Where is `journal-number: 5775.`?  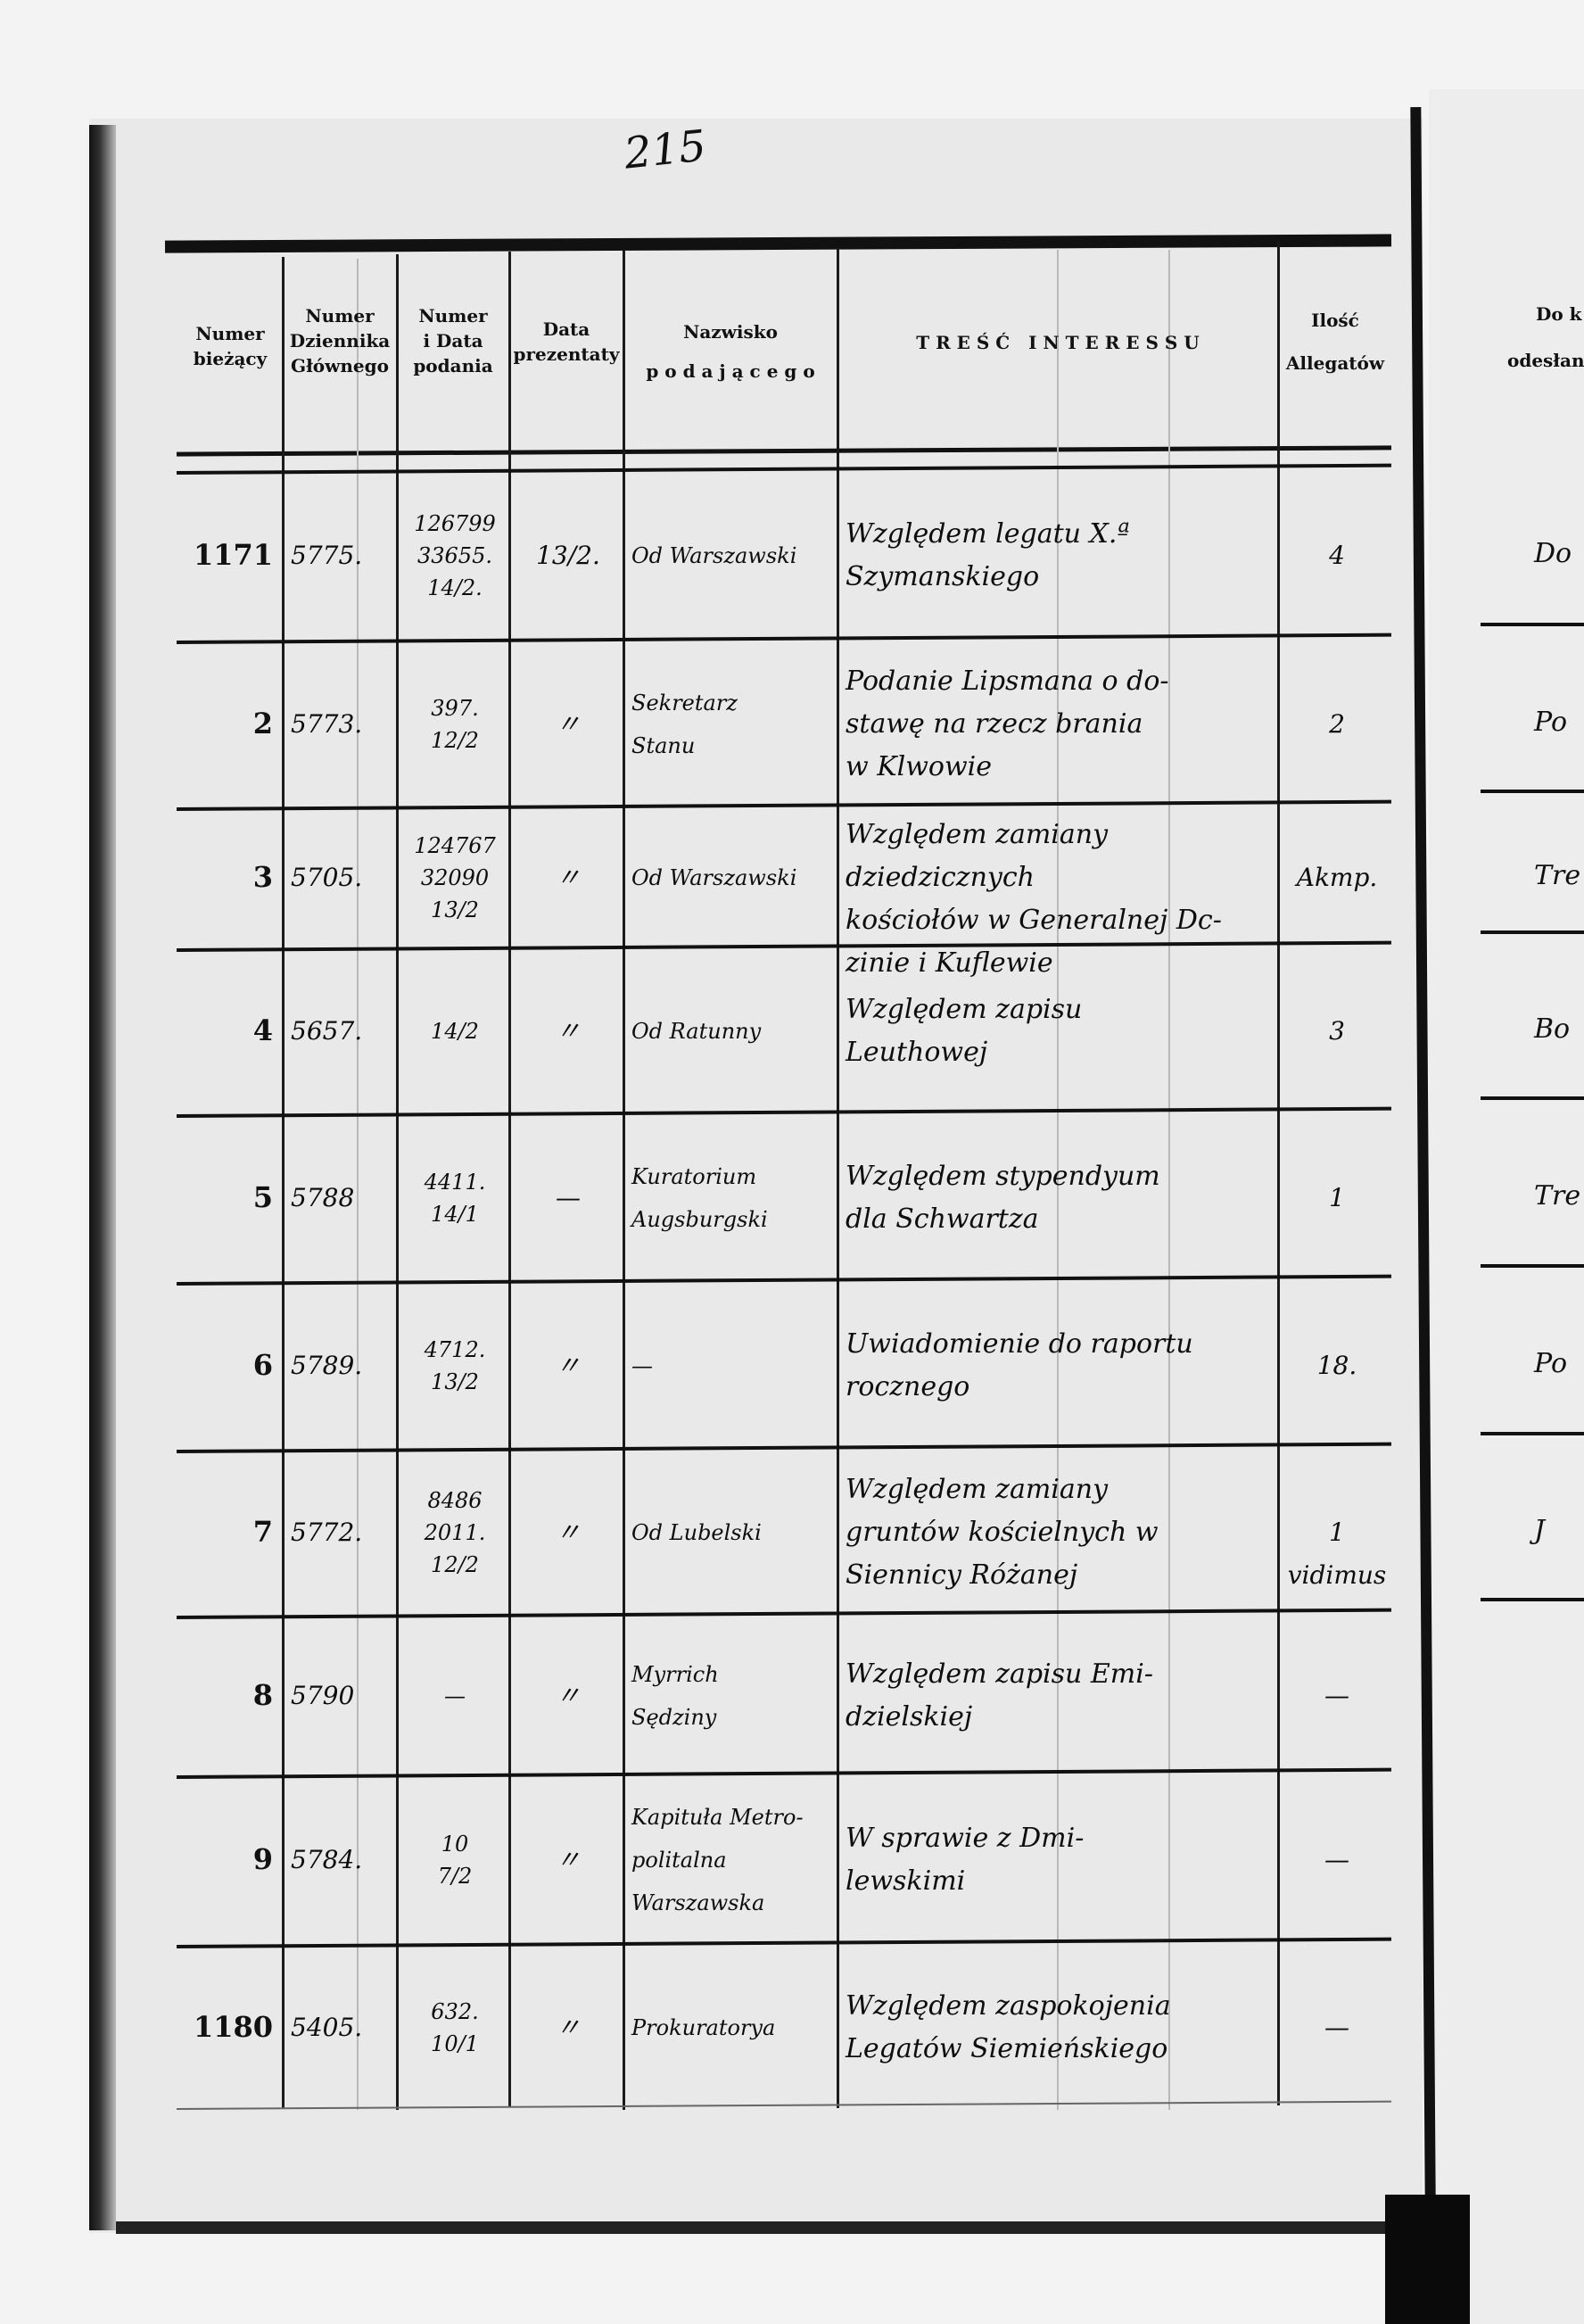
journal-number: 5775. is located at coordinates (327, 556).